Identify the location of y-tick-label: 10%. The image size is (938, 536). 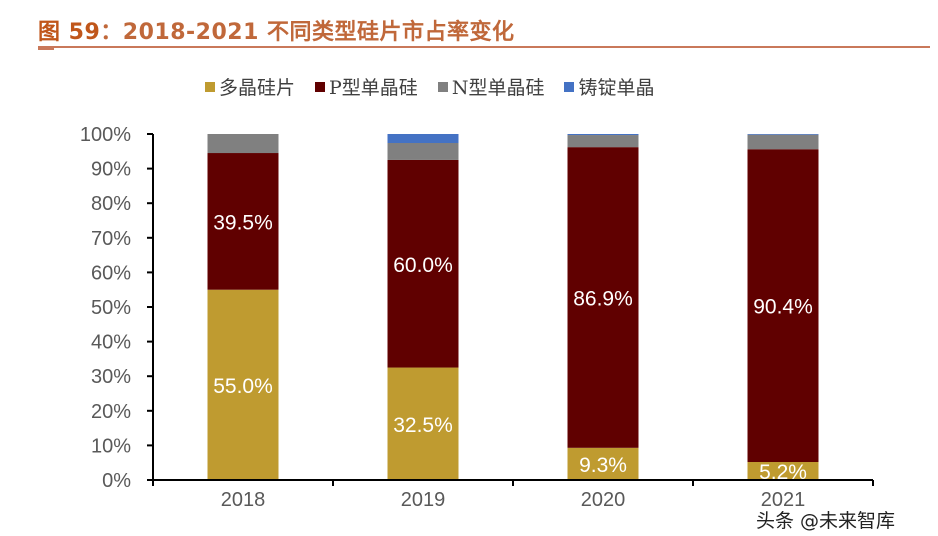
(111, 446).